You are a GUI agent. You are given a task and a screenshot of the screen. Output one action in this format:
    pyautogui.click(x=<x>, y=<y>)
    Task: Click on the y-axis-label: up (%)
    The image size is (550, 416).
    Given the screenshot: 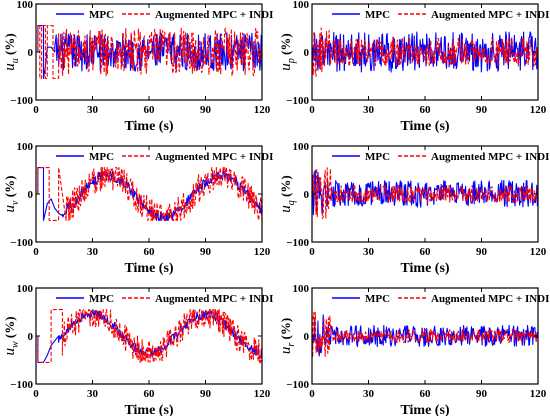 What is the action you would take?
    pyautogui.click(x=287, y=51)
    